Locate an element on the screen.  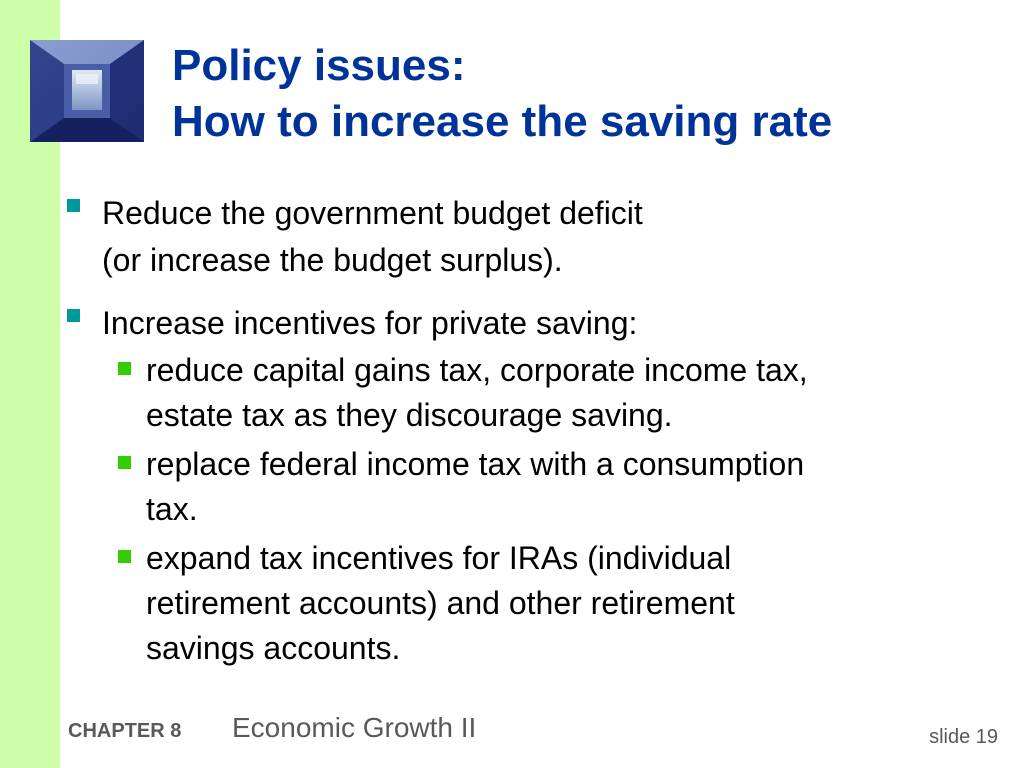
bullet-text: (or increase the budget surplus). is located at coordinates (332, 260).